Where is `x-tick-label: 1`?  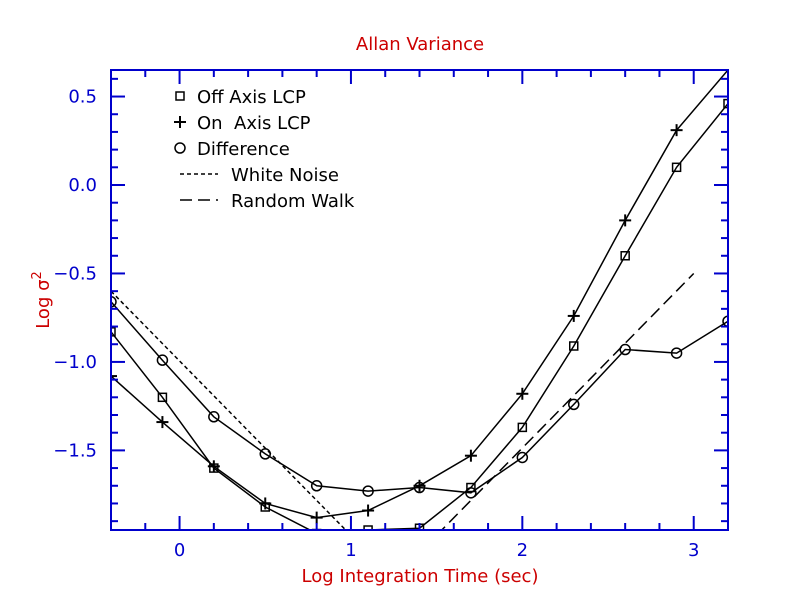 x-tick-label: 1 is located at coordinates (350, 550).